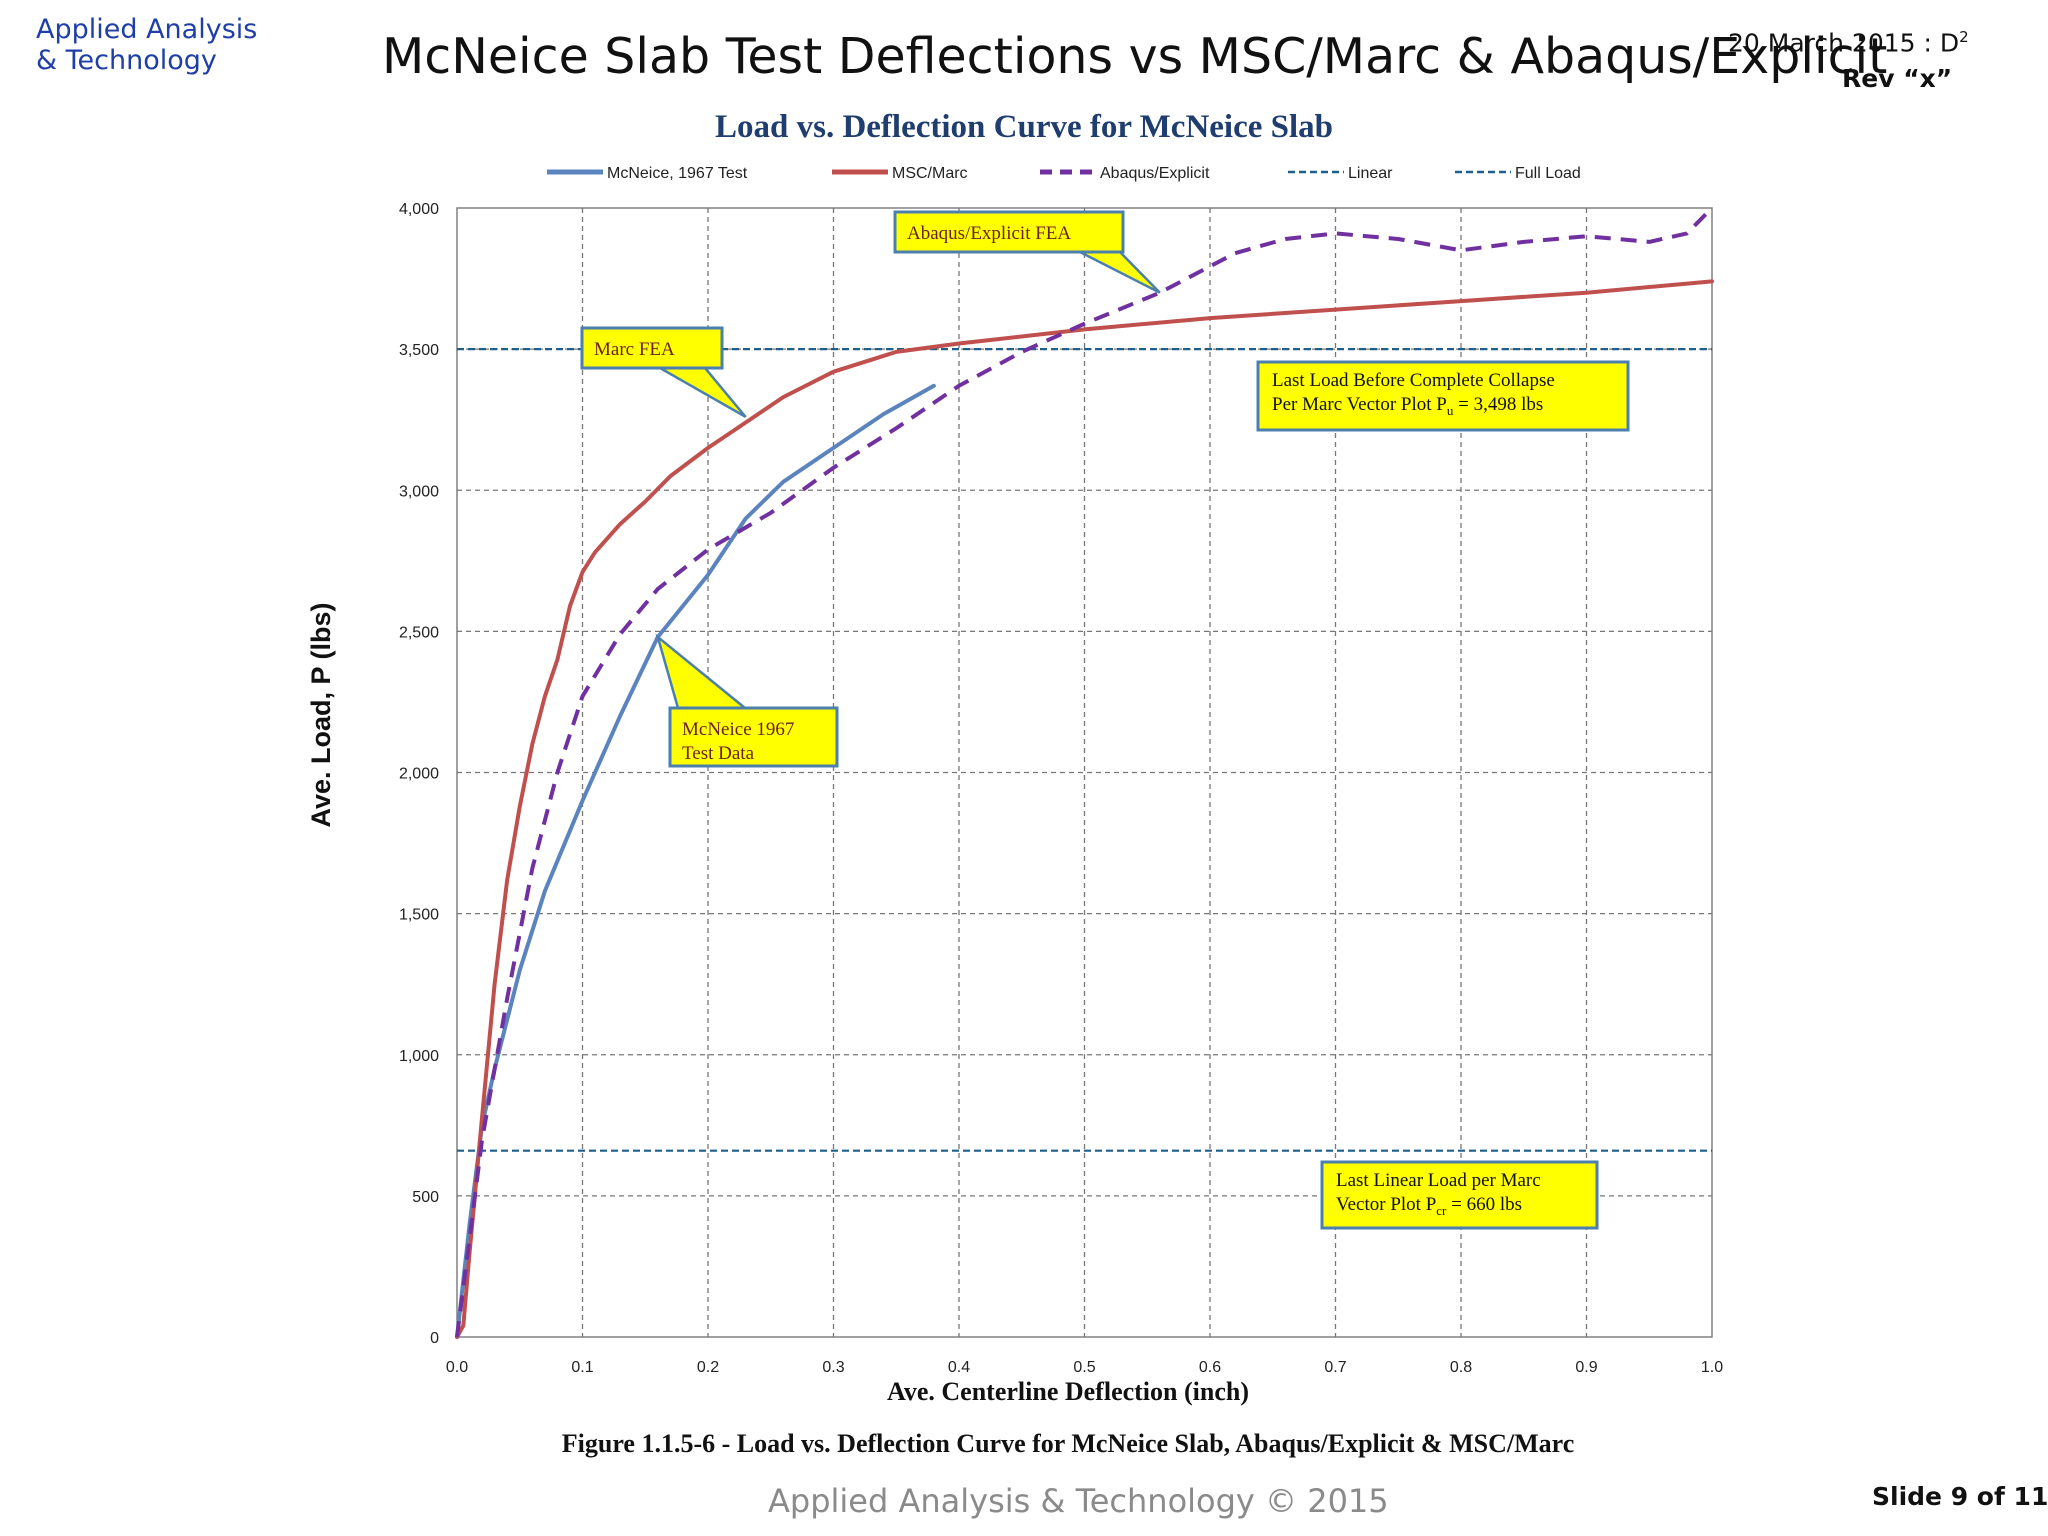 This screenshot has height=1536, width=2048. What do you see at coordinates (634, 349) in the screenshot?
I see `callout-text: Marc FEA` at bounding box center [634, 349].